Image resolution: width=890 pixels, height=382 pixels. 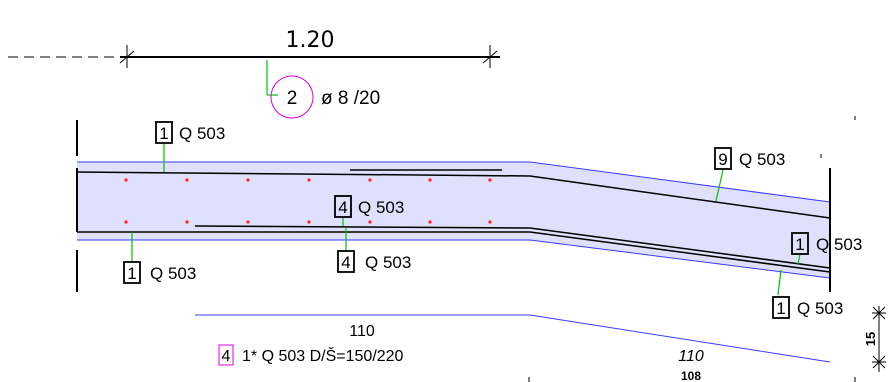 What do you see at coordinates (870, 339) in the screenshot?
I see `dimension-vertical: 15` at bounding box center [870, 339].